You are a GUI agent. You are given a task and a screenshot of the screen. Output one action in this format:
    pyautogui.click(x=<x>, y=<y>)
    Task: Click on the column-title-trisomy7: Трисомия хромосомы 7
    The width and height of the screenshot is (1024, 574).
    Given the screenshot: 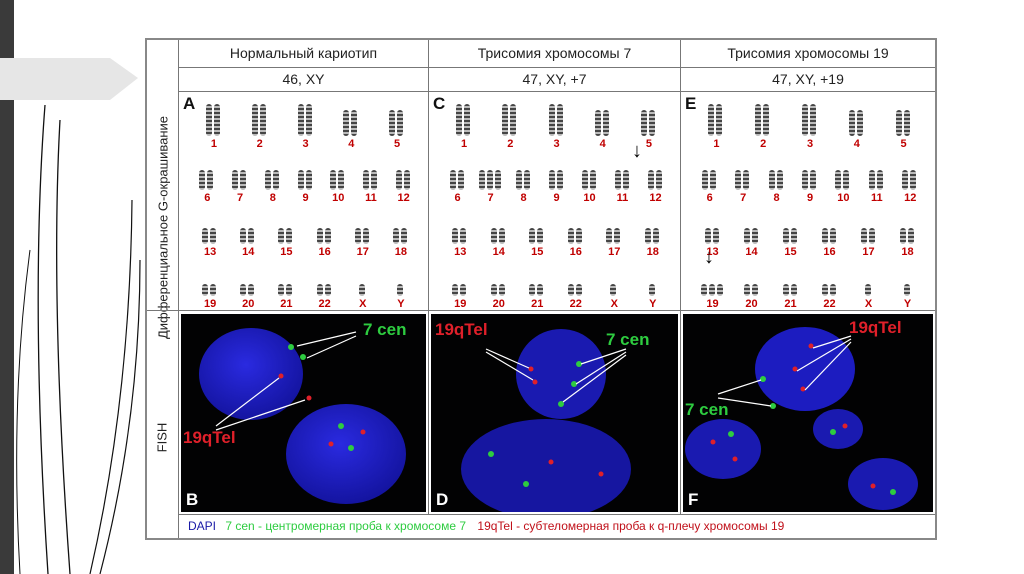 What is the action you would take?
    pyautogui.click(x=554, y=53)
    